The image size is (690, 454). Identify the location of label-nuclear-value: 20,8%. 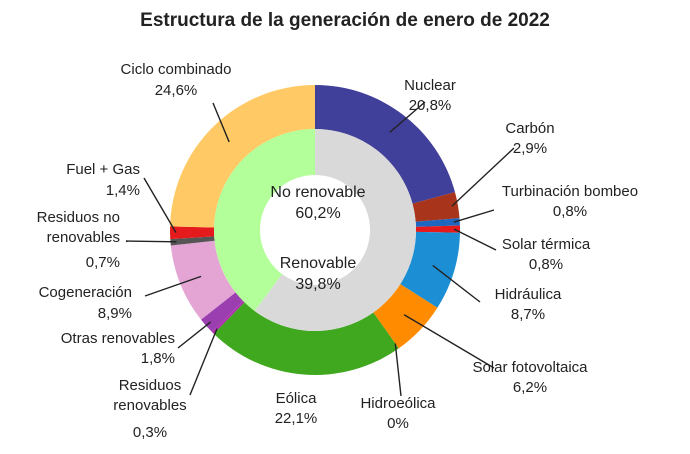
(430, 105).